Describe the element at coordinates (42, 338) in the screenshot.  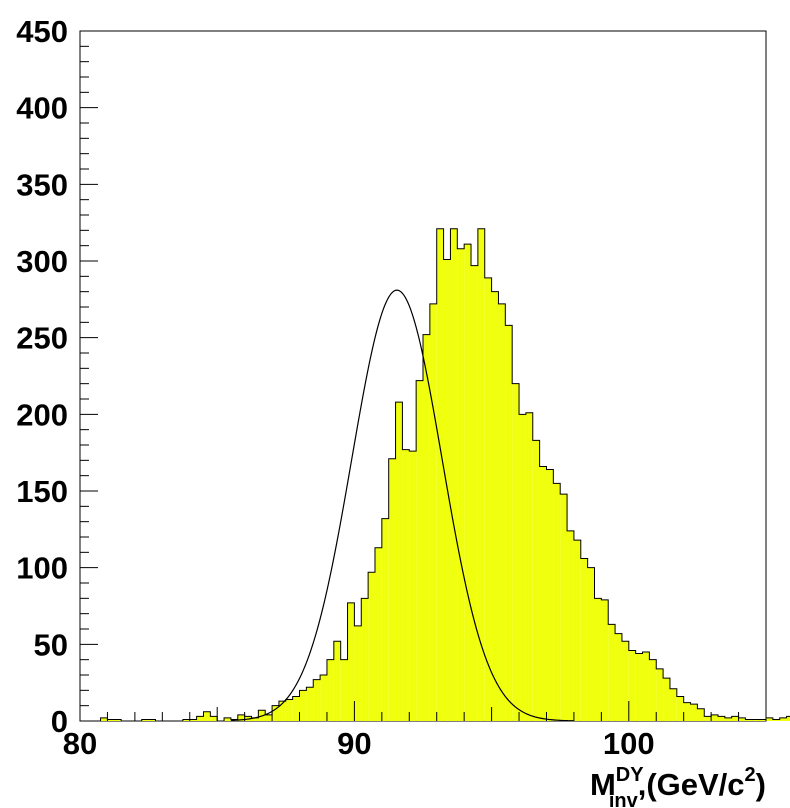
I see `y-tick-label: 250` at that location.